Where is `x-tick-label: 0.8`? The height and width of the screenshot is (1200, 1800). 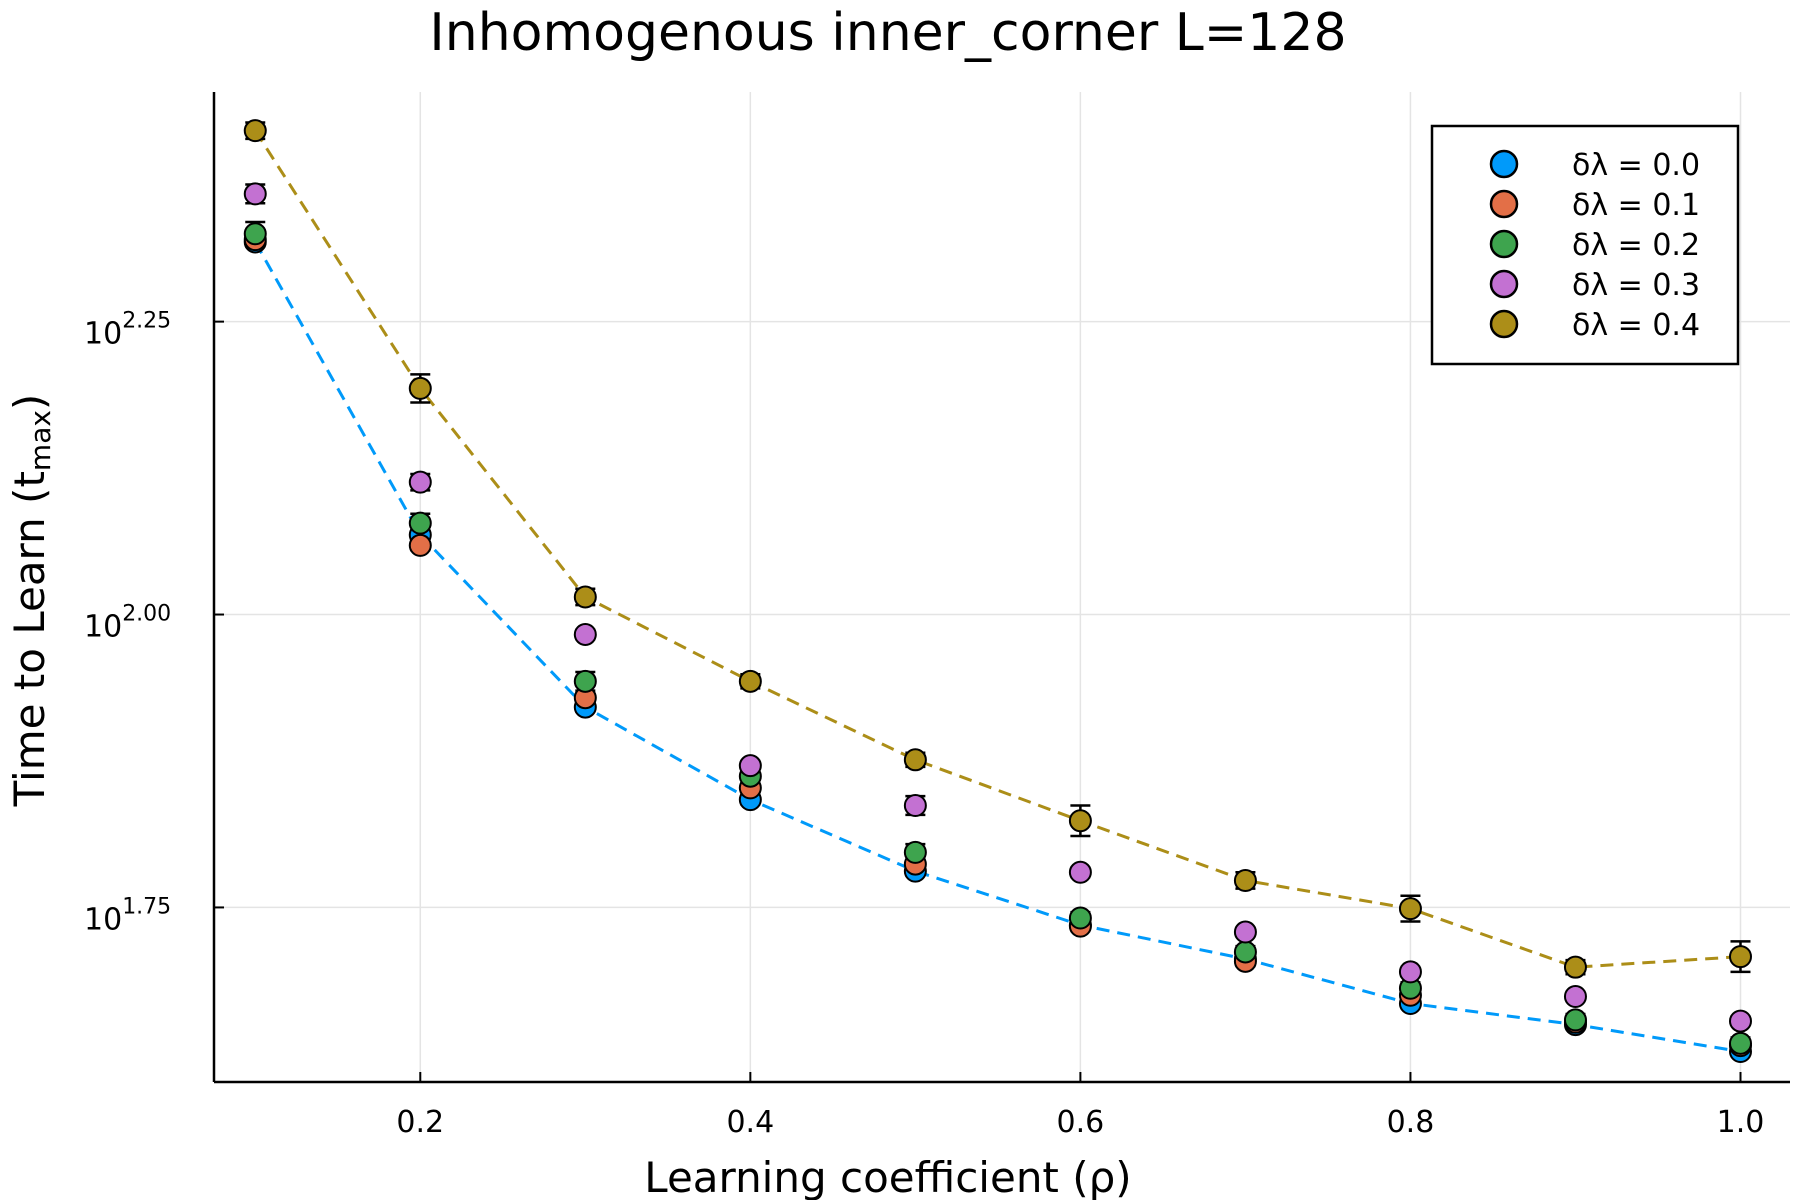 x-tick-label: 0.8 is located at coordinates (1411, 1122).